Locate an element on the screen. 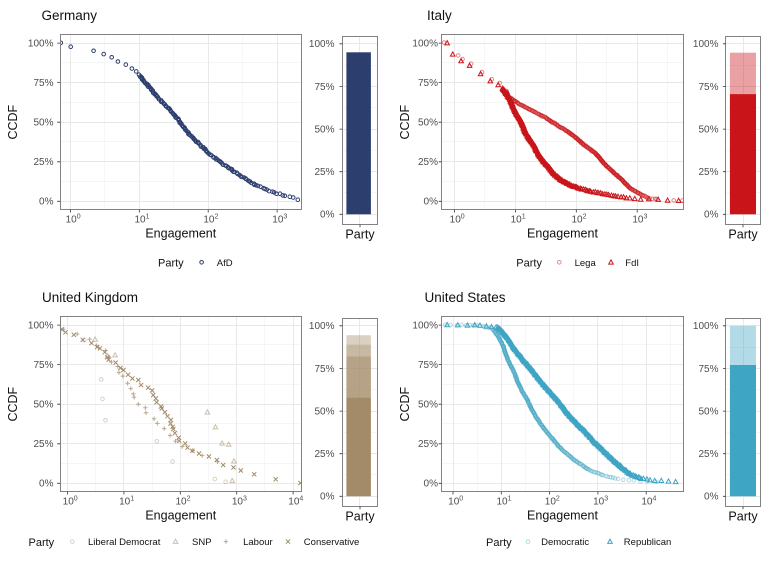  svg-text: Lega is located at coordinates (586, 263).